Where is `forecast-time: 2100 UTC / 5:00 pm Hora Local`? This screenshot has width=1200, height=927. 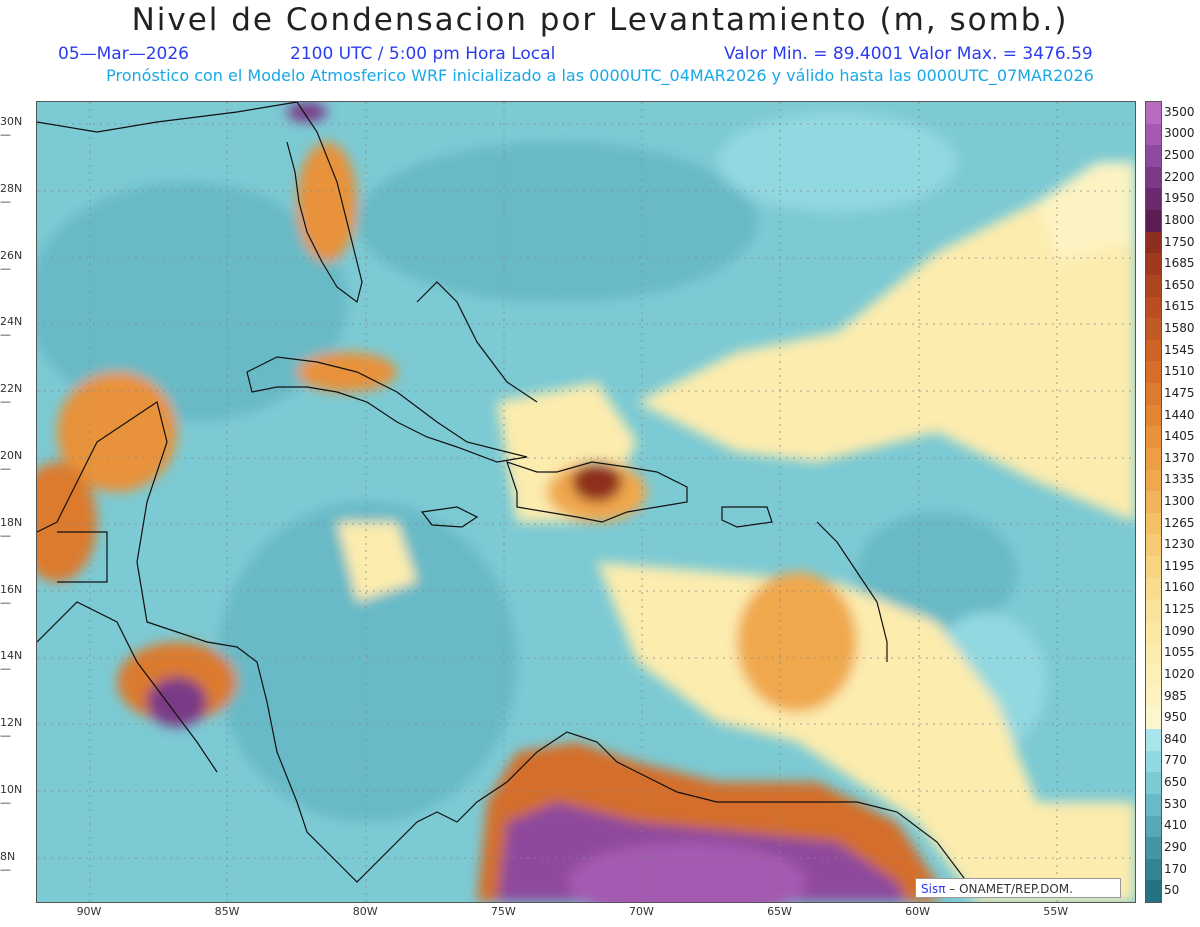 forecast-time: 2100 UTC / 5:00 pm Hora Local is located at coordinates (423, 54).